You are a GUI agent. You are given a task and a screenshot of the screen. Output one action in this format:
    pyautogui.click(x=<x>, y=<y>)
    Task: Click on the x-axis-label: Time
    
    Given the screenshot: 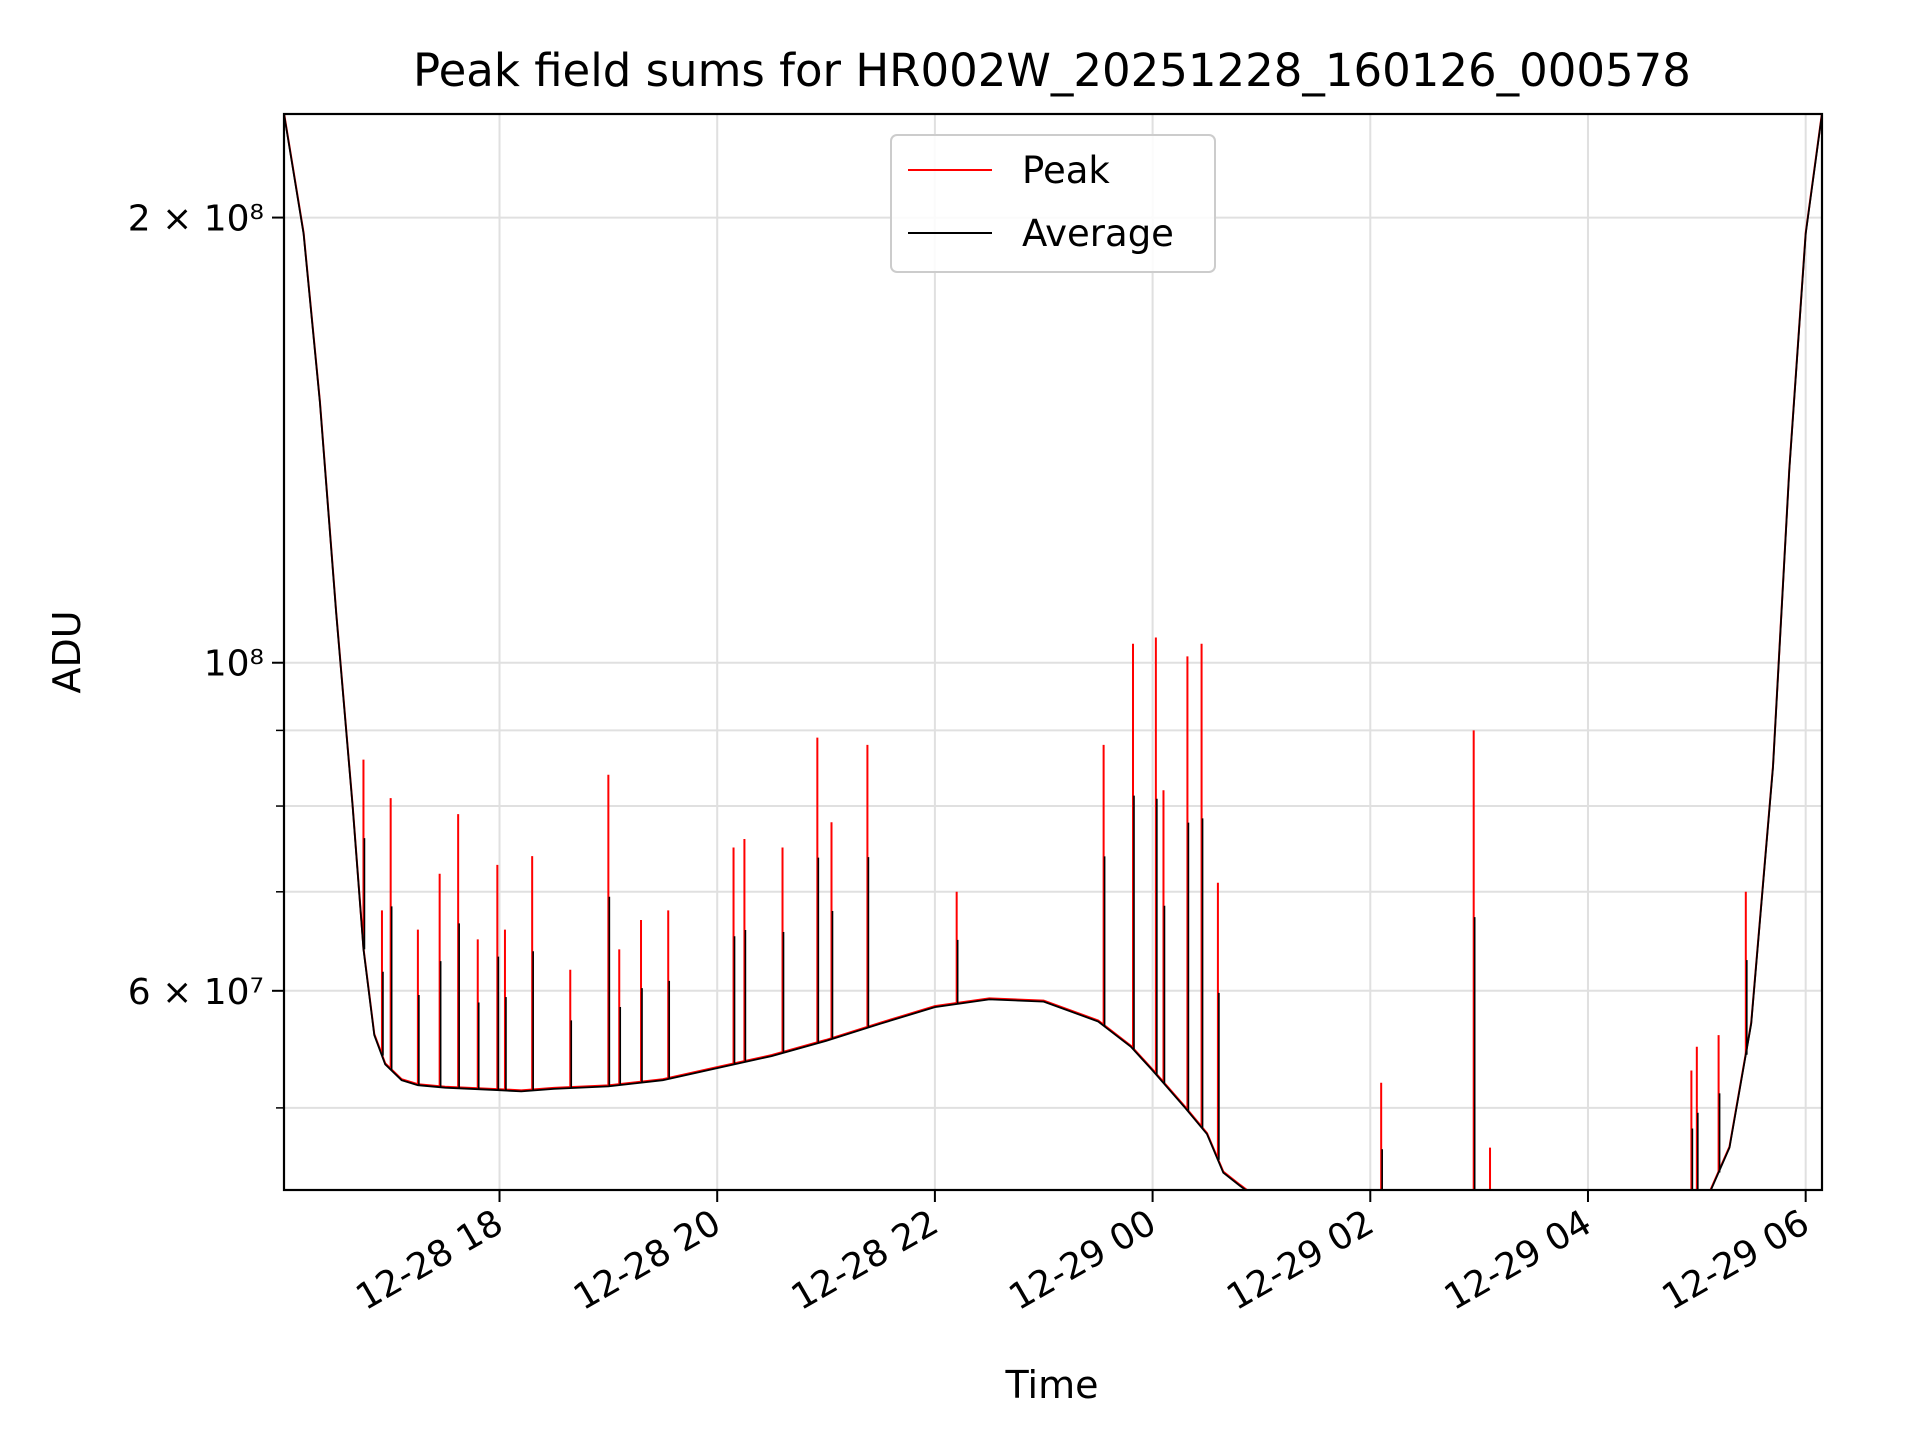 What is the action you would take?
    pyautogui.click(x=1052, y=1385)
    